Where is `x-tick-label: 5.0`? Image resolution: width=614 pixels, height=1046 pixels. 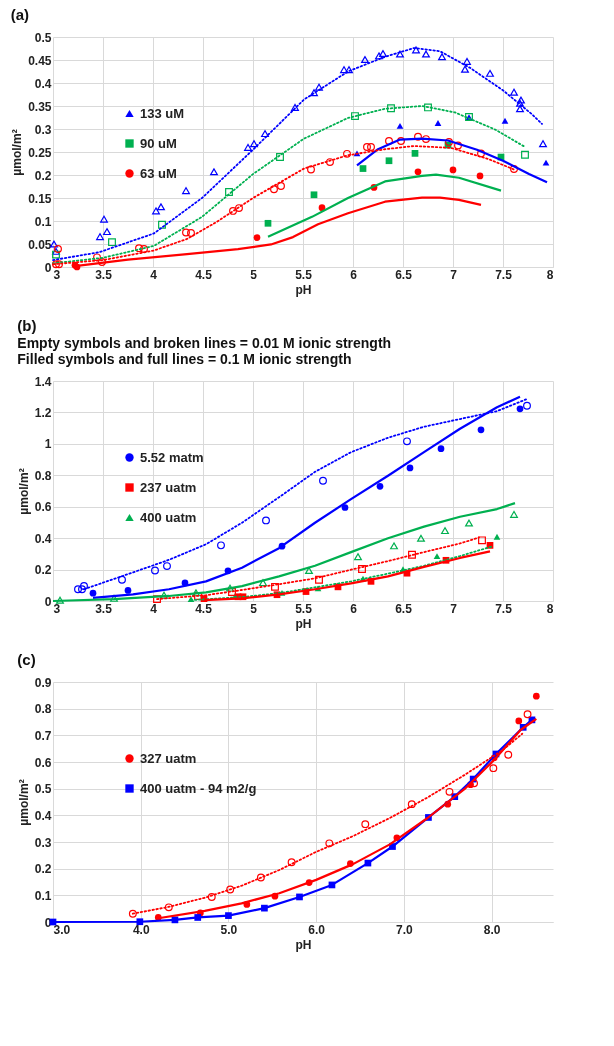 x-tick-label: 5.0 is located at coordinates (229, 929).